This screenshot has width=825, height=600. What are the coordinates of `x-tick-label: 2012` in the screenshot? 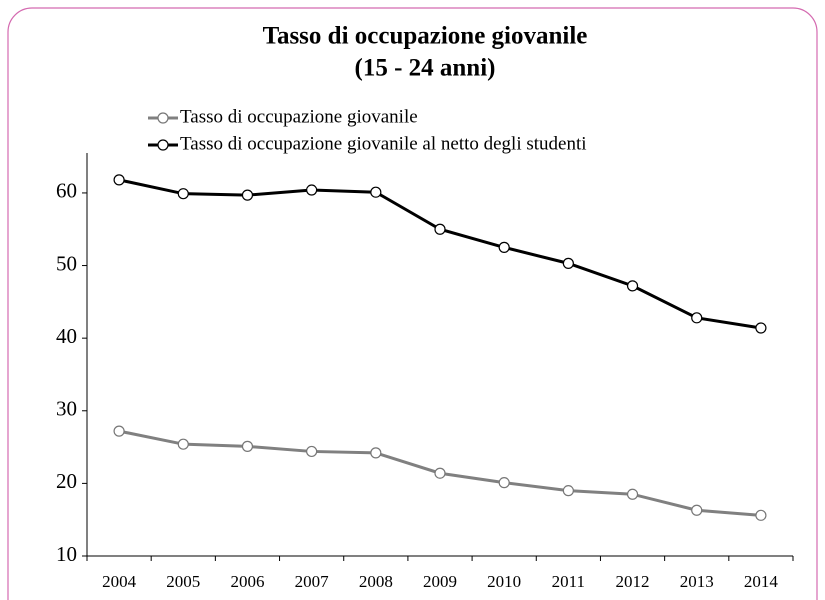 It's located at (633, 581).